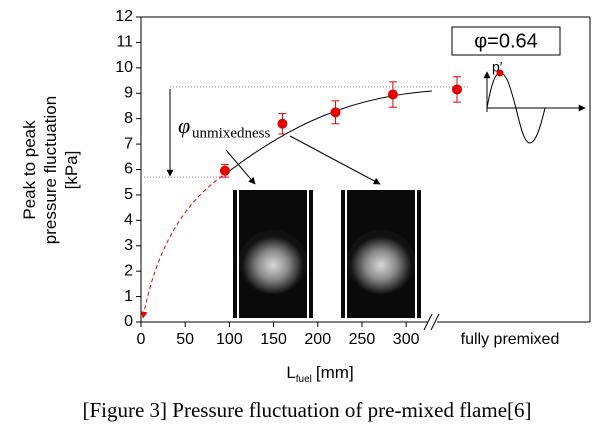  I want to click on extrapolated-curve, so click(184, 245).